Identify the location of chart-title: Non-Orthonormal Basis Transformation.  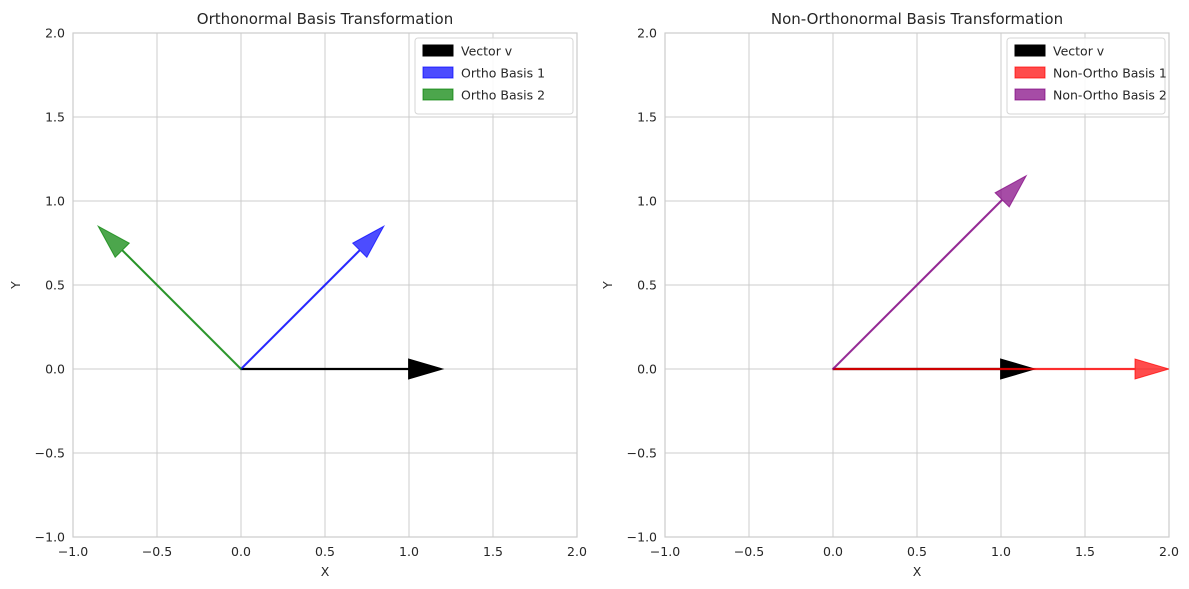
(917, 19).